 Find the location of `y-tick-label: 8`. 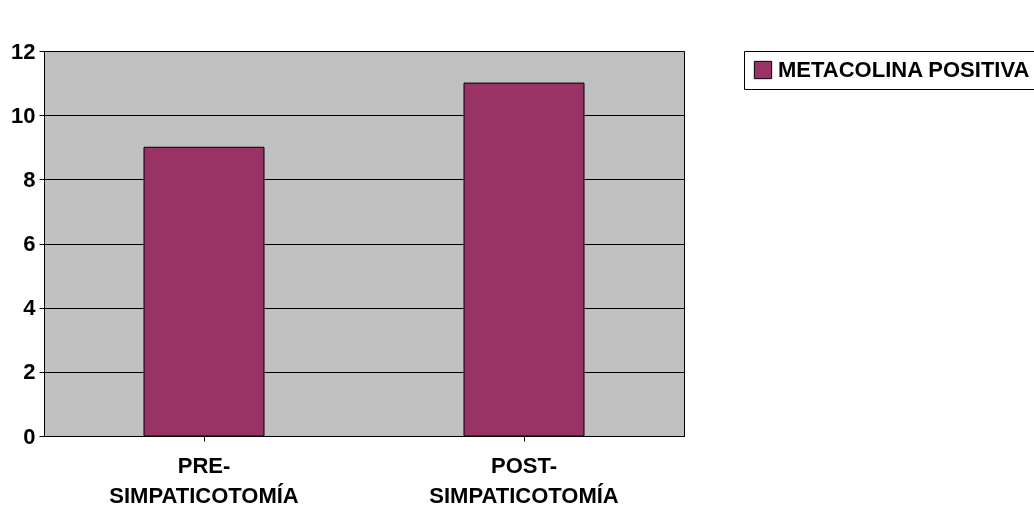

y-tick-label: 8 is located at coordinates (29, 179).